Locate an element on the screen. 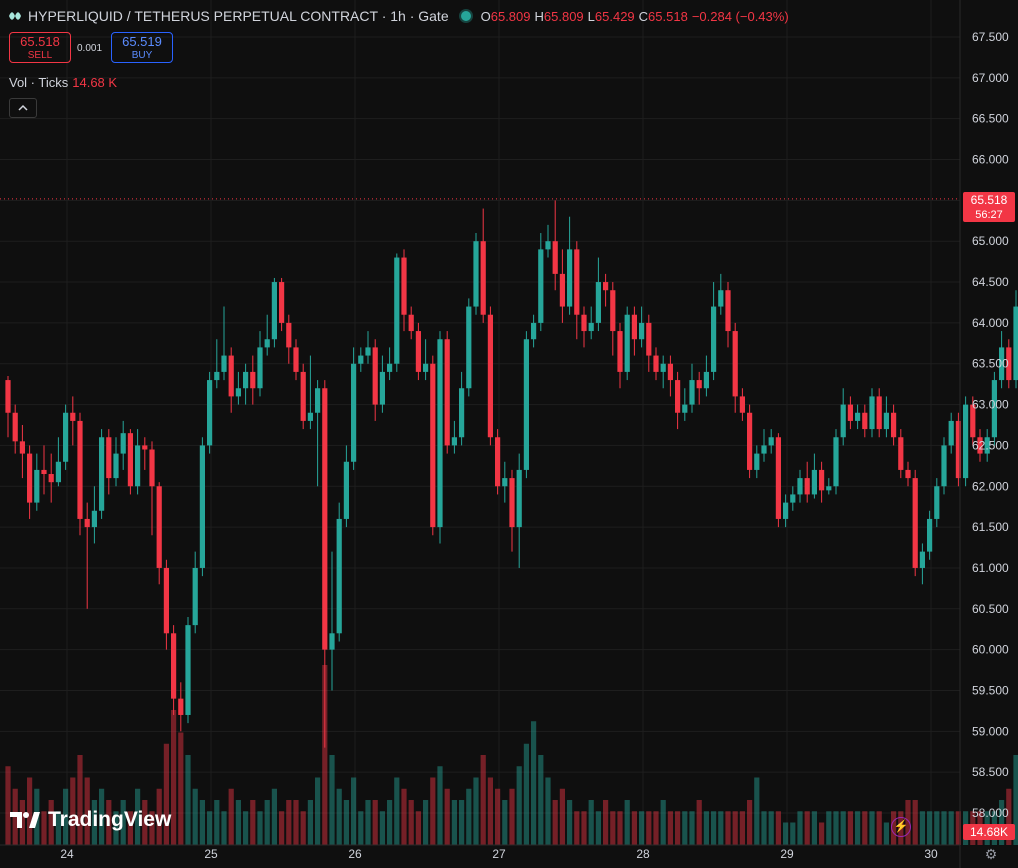 The height and width of the screenshot is (868, 1018). buy-button: 65.519 BUY is located at coordinates (142, 47).